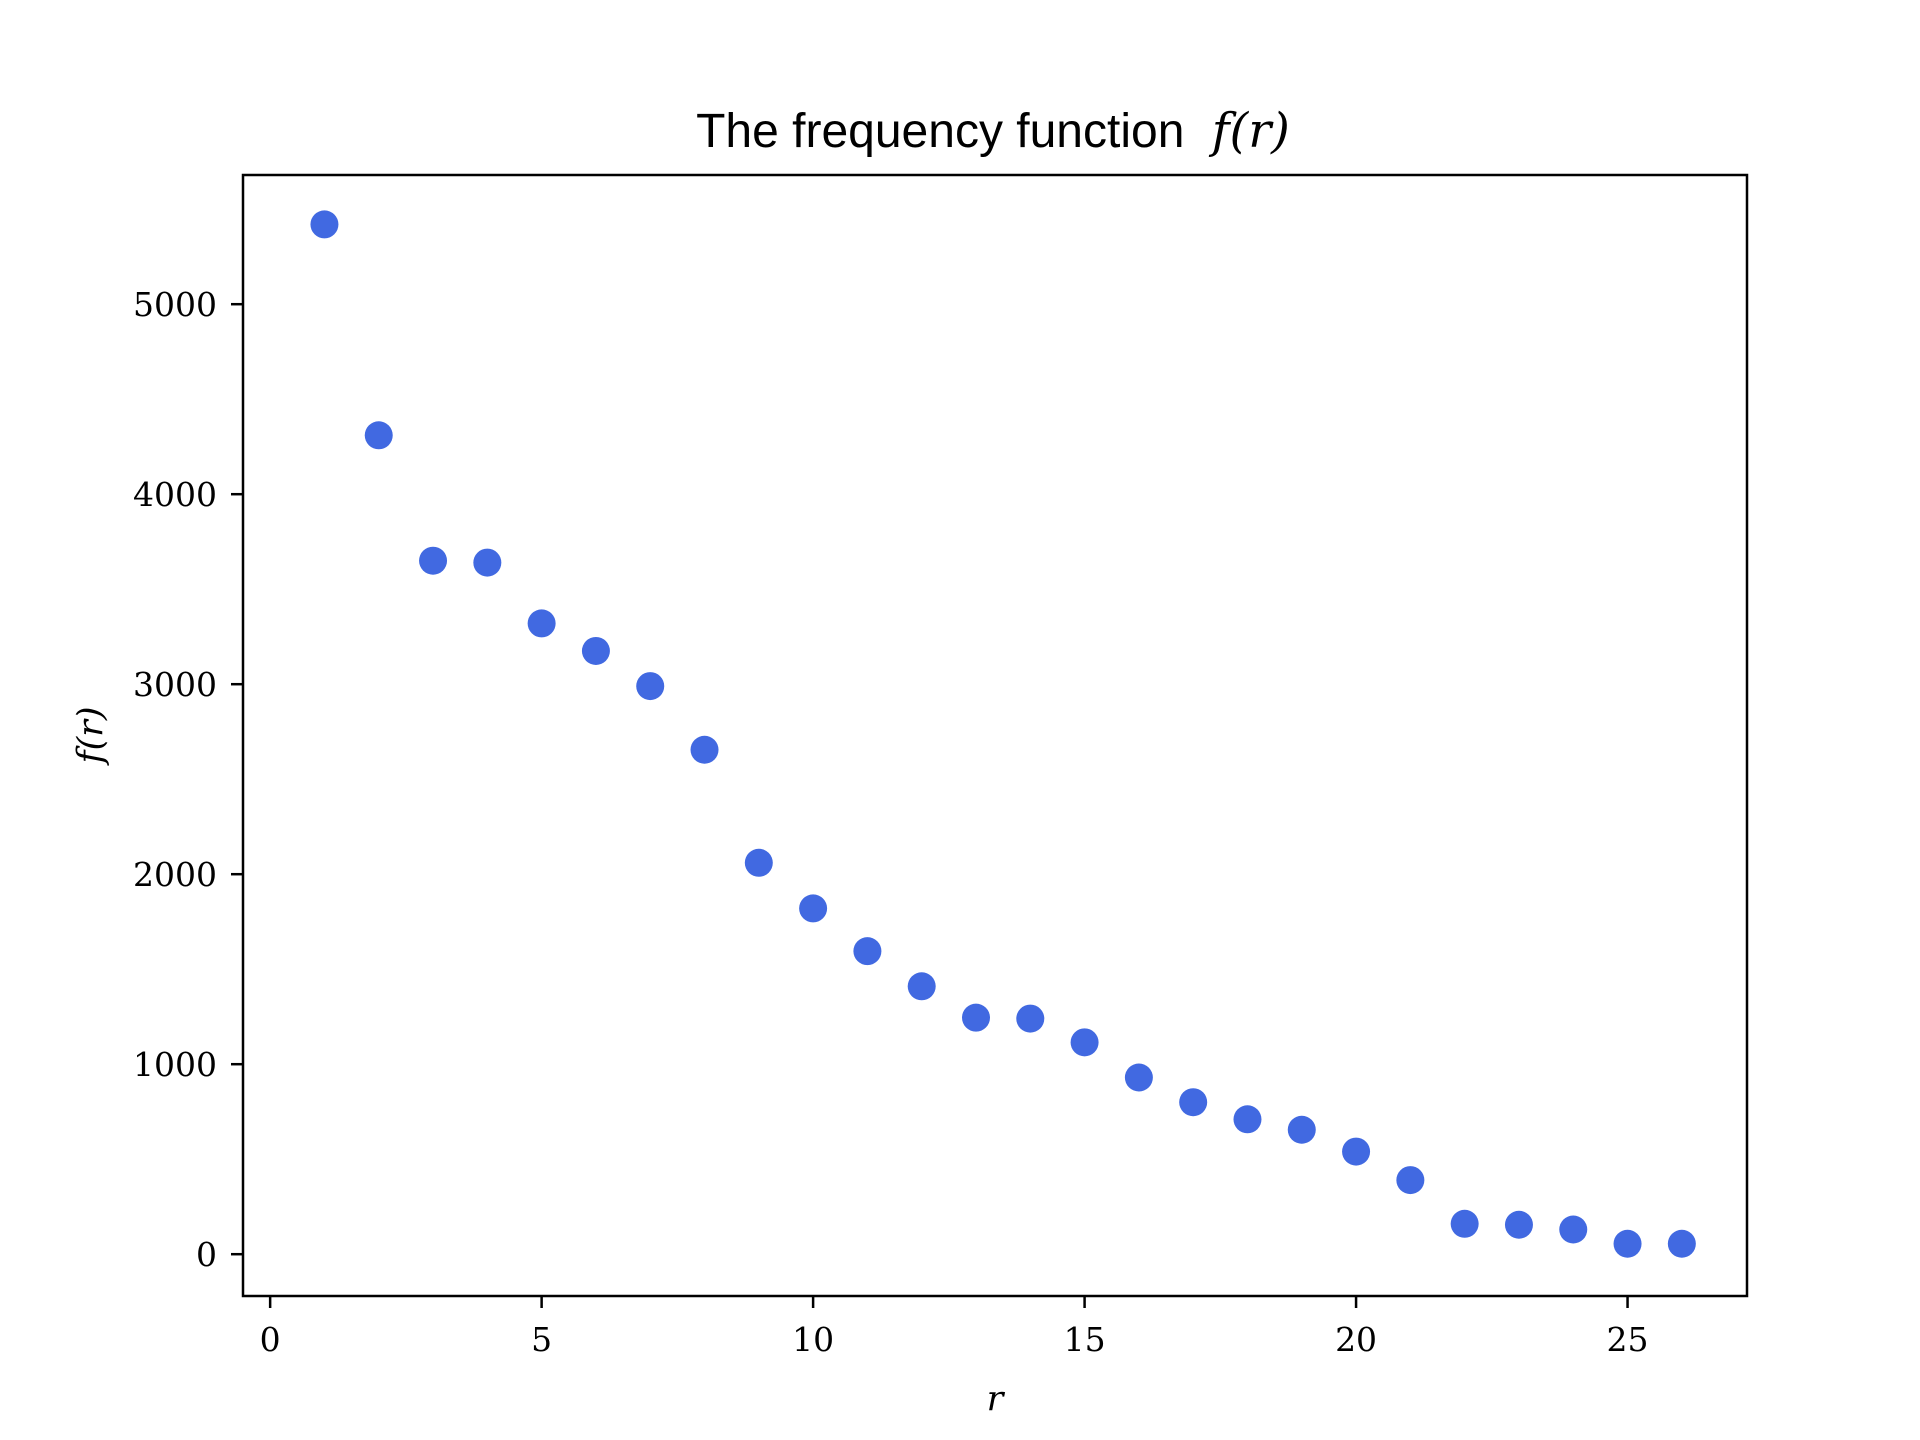 The image size is (1920, 1440). What do you see at coordinates (813, 1339) in the screenshot?
I see `x-tick-label: 10` at bounding box center [813, 1339].